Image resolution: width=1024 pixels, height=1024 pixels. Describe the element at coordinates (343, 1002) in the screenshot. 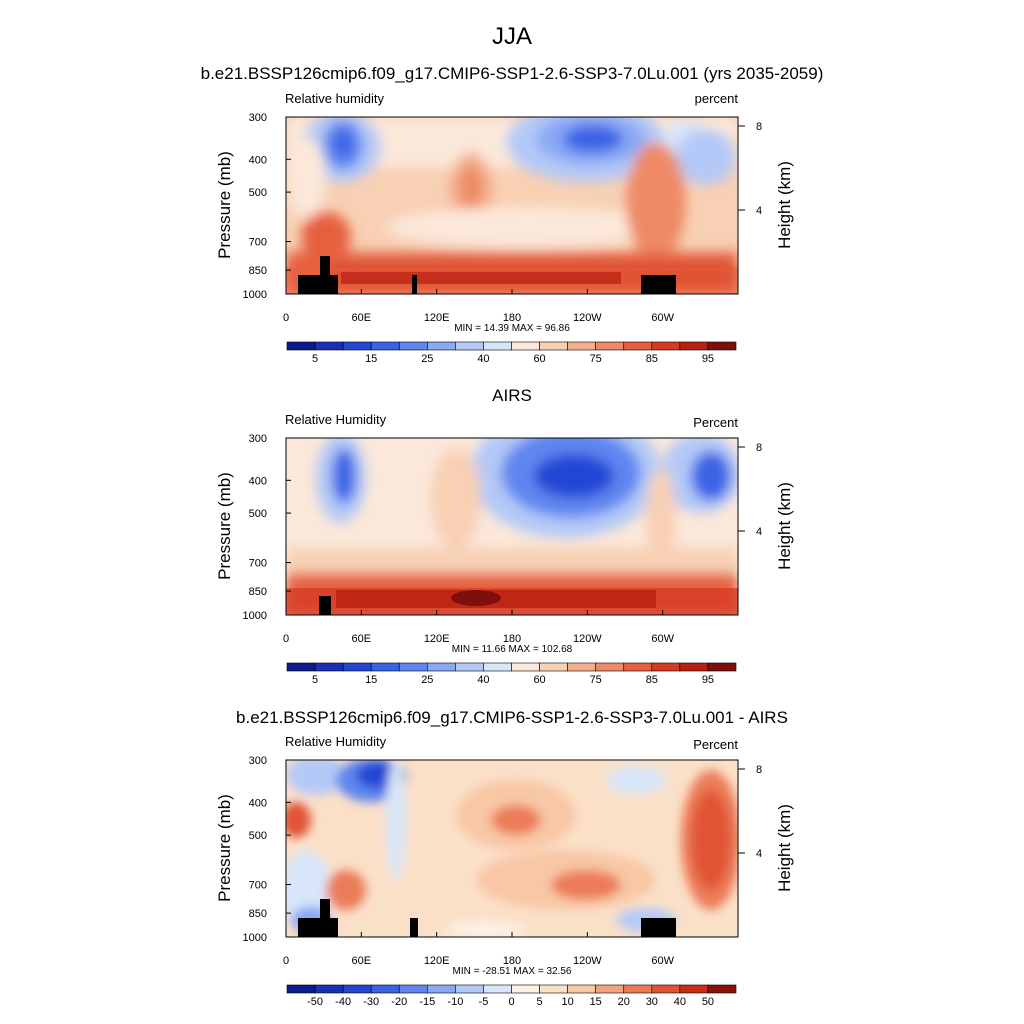

I see `colorbar-label: -40` at that location.